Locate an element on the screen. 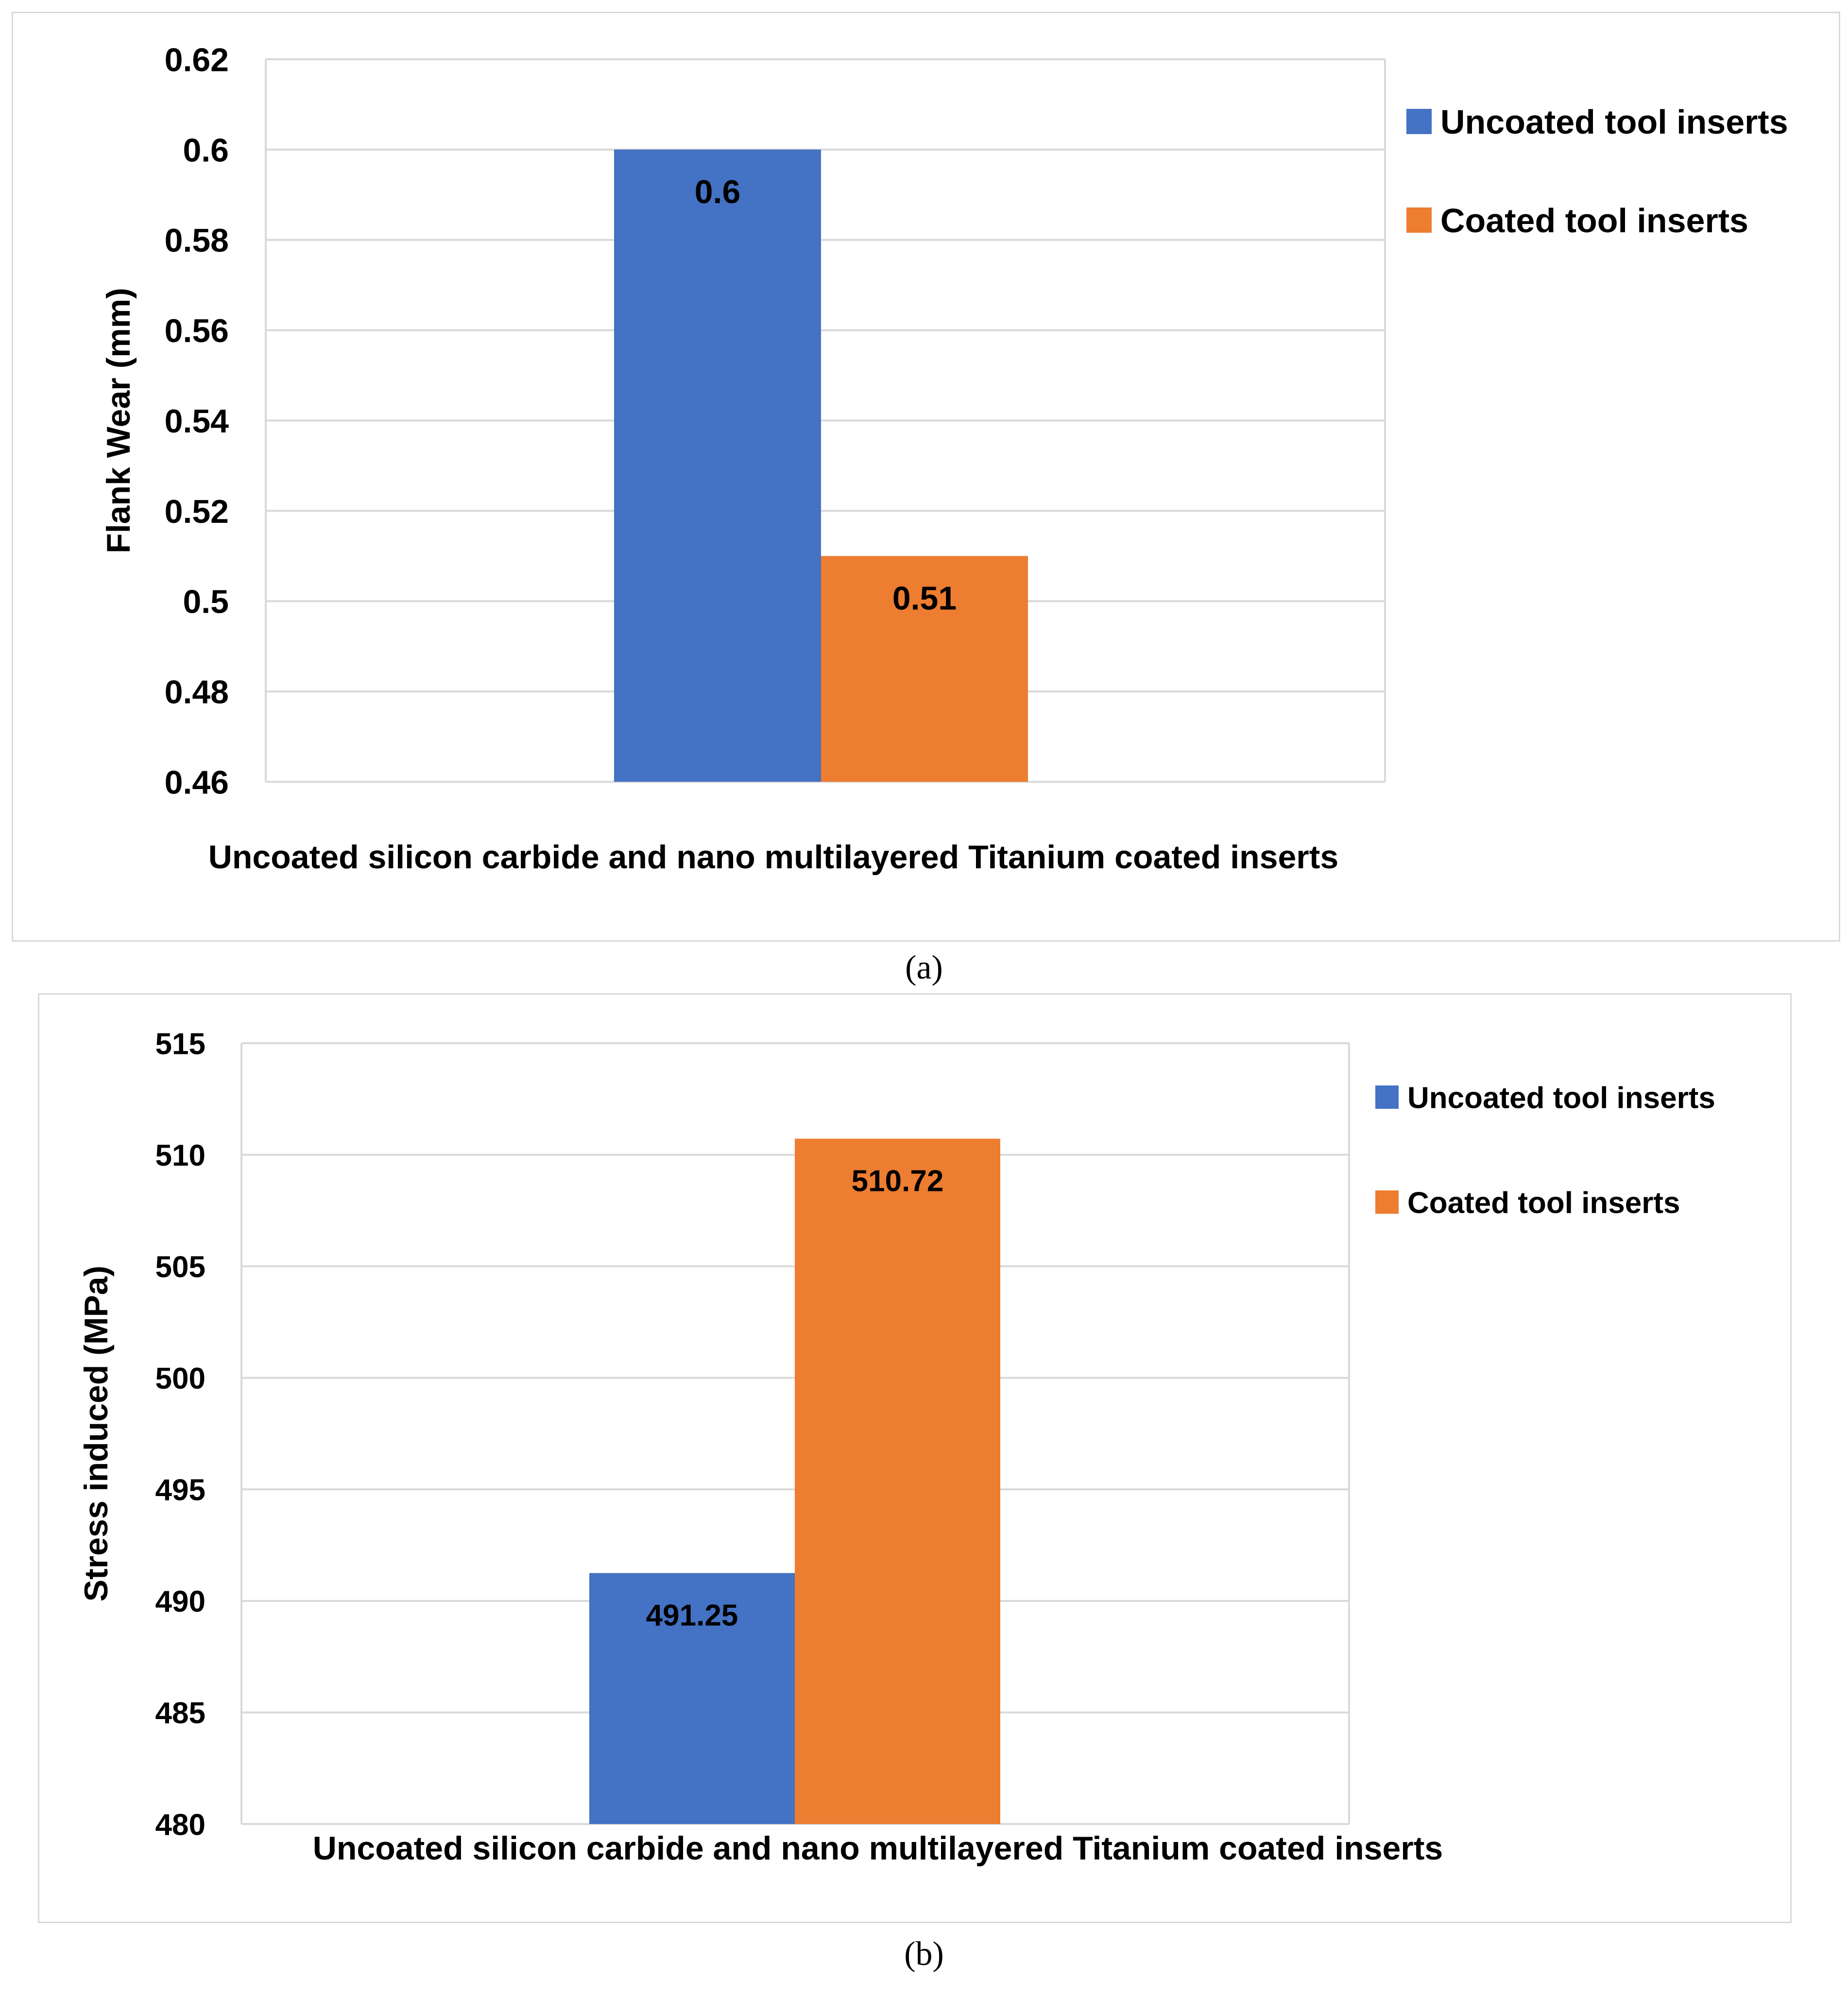 The height and width of the screenshot is (1997, 1848). chart-a-data-label: 0.6 is located at coordinates (718, 191).